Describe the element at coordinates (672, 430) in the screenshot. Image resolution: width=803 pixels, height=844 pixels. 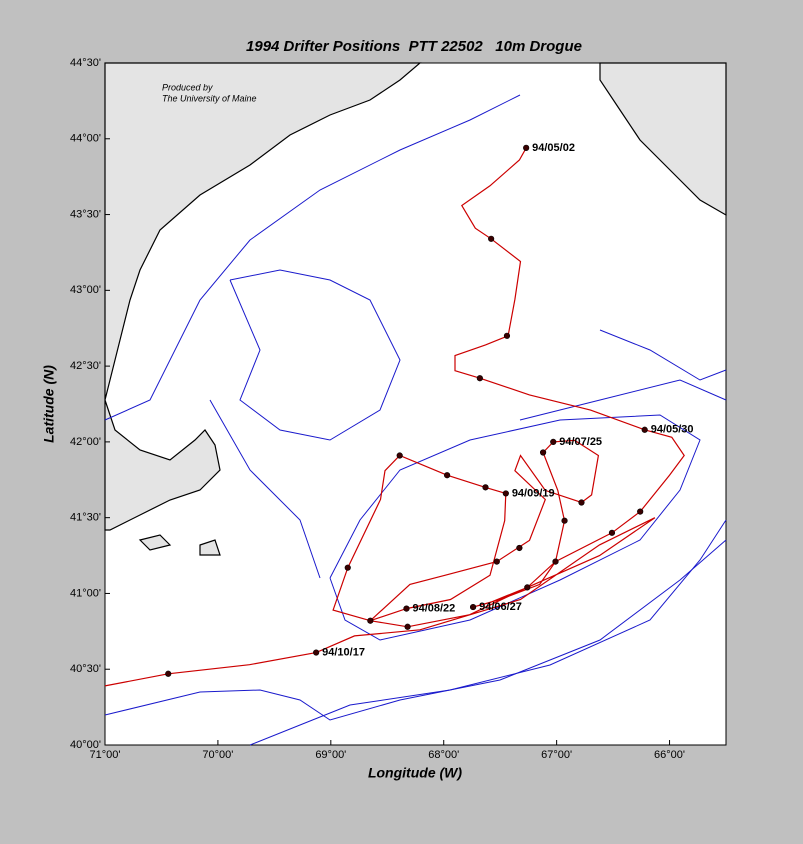
I see `date-label: 94/05/30` at that location.